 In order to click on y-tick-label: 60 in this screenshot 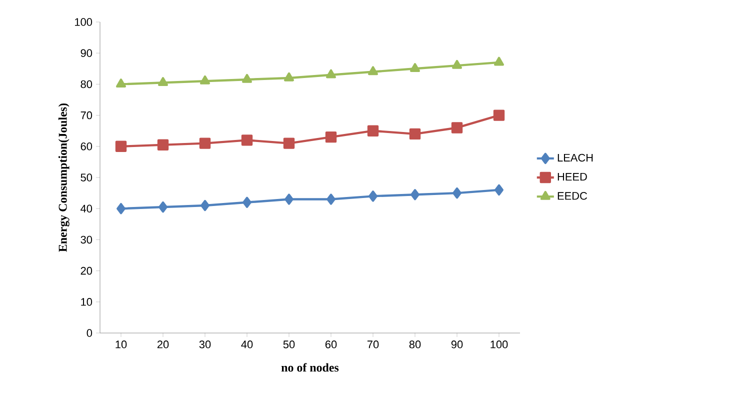, I will do `click(86, 146)`.